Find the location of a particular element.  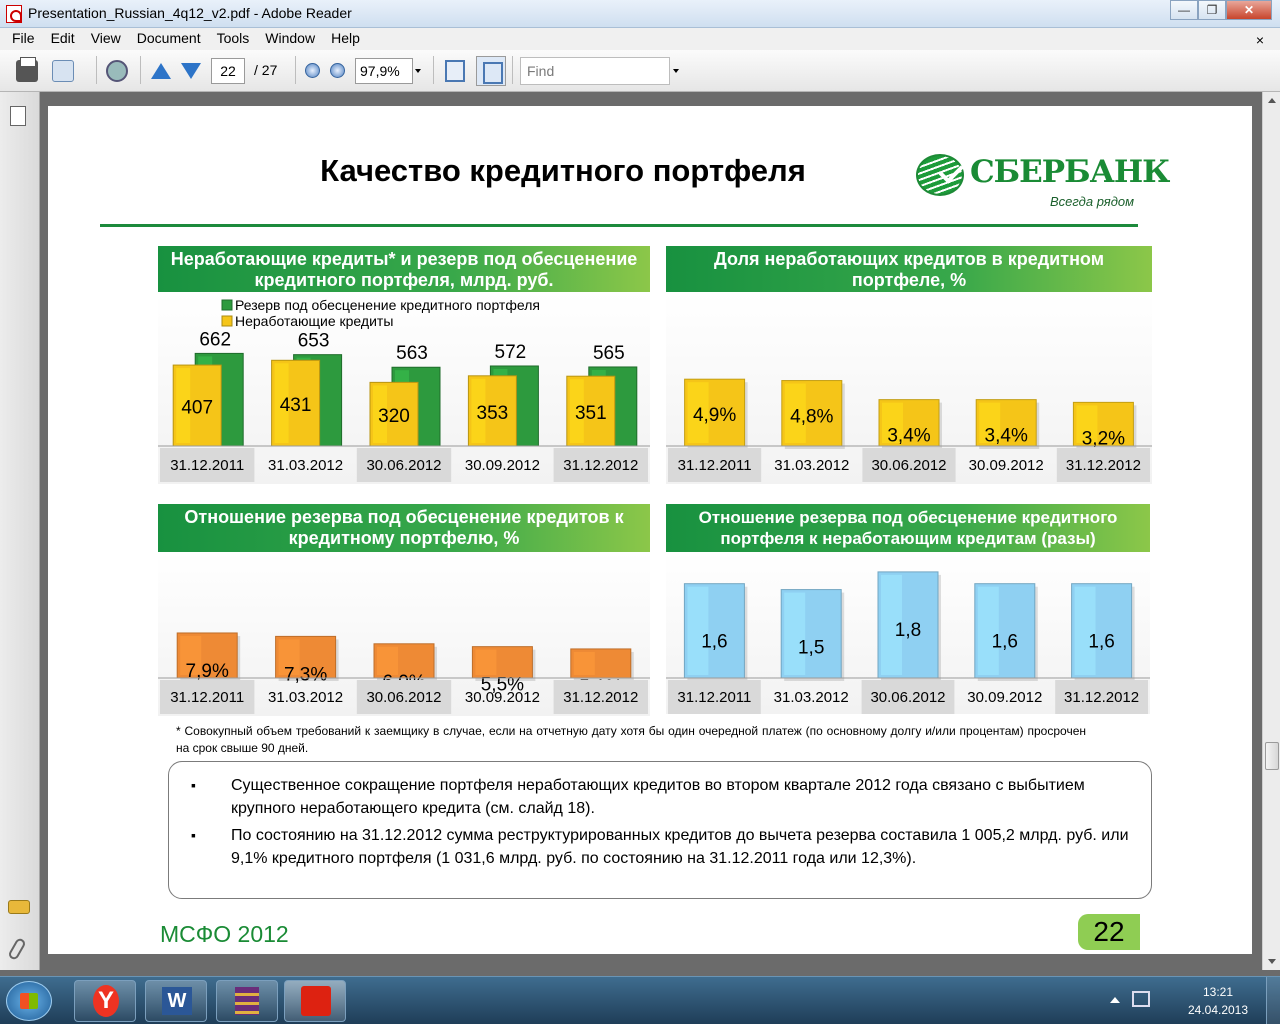

fit-width-icon is located at coordinates (491, 71).